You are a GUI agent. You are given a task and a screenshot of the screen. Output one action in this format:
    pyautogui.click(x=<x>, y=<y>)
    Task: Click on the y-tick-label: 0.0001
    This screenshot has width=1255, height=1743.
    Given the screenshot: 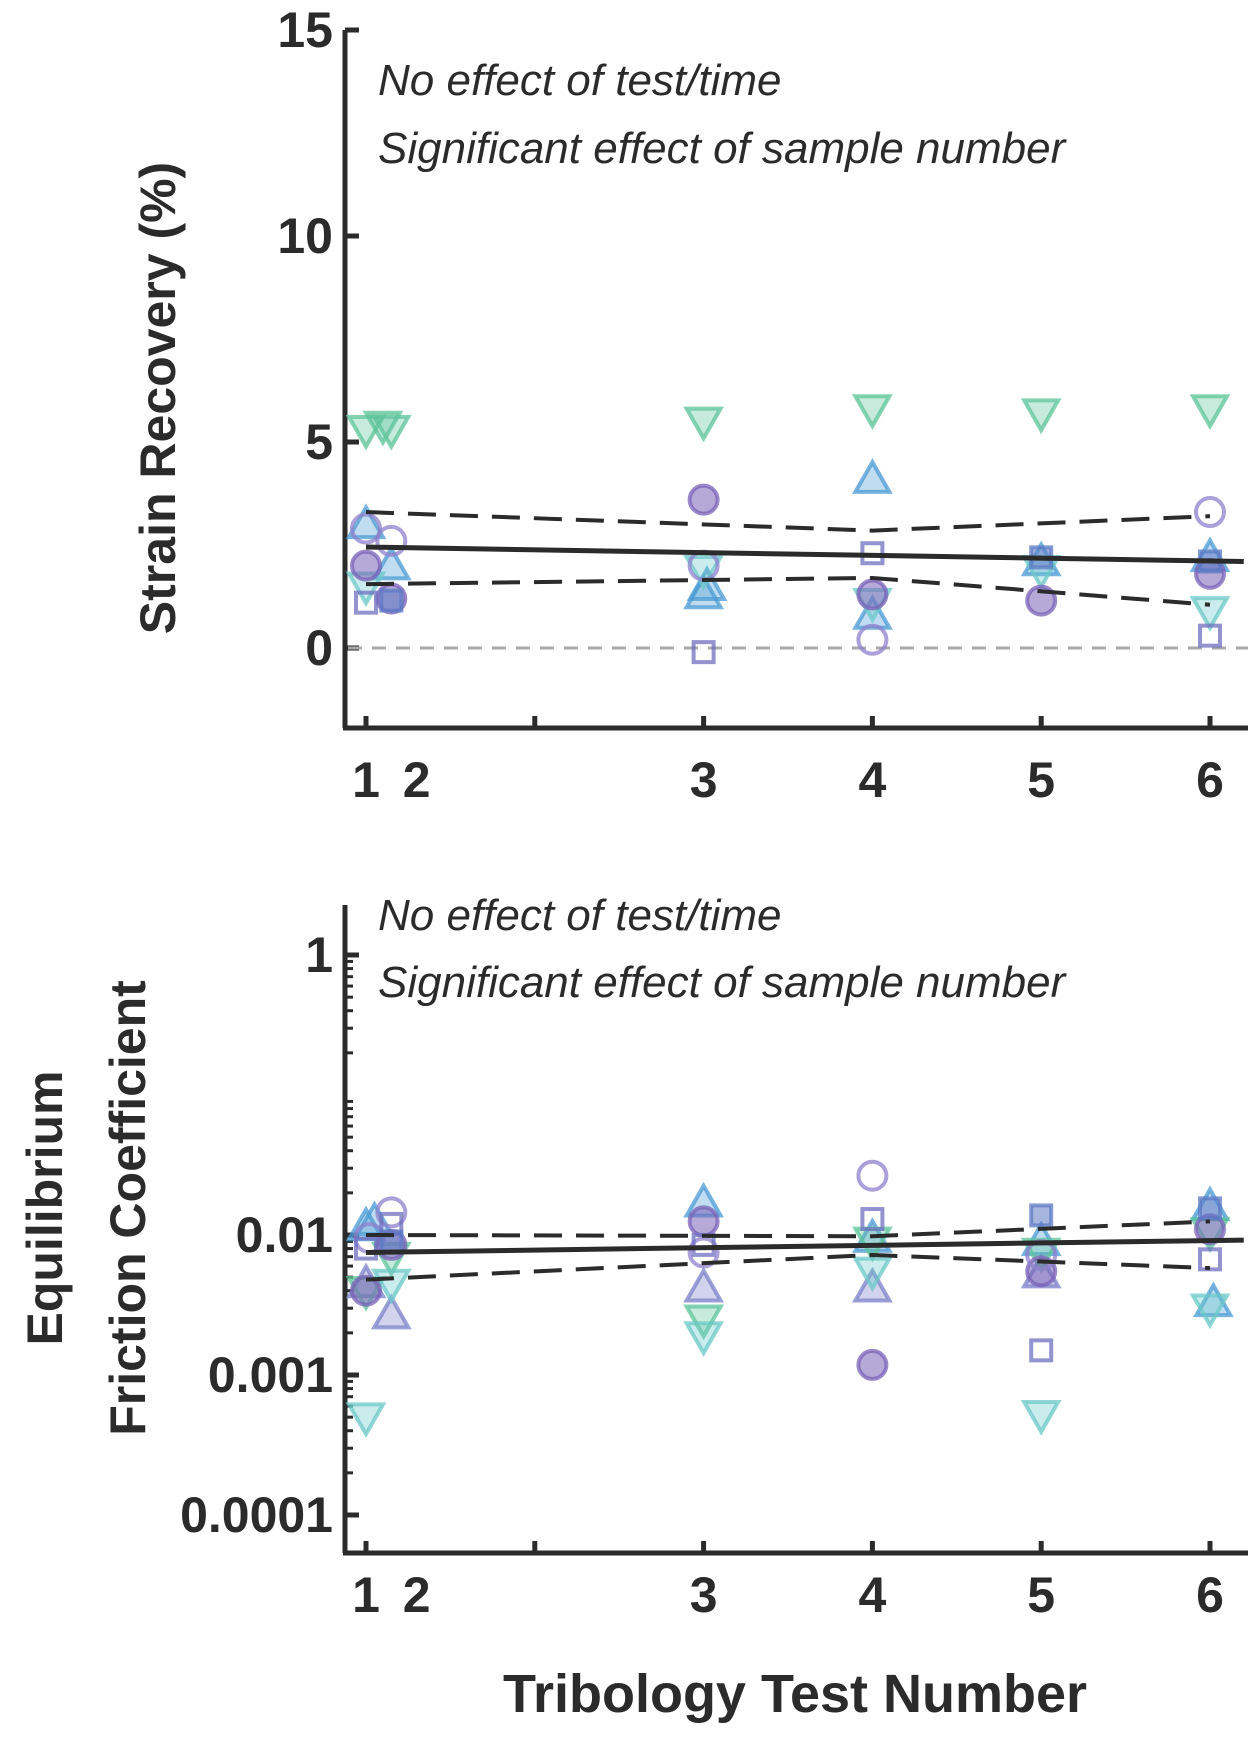 What is the action you would take?
    pyautogui.click(x=256, y=1515)
    